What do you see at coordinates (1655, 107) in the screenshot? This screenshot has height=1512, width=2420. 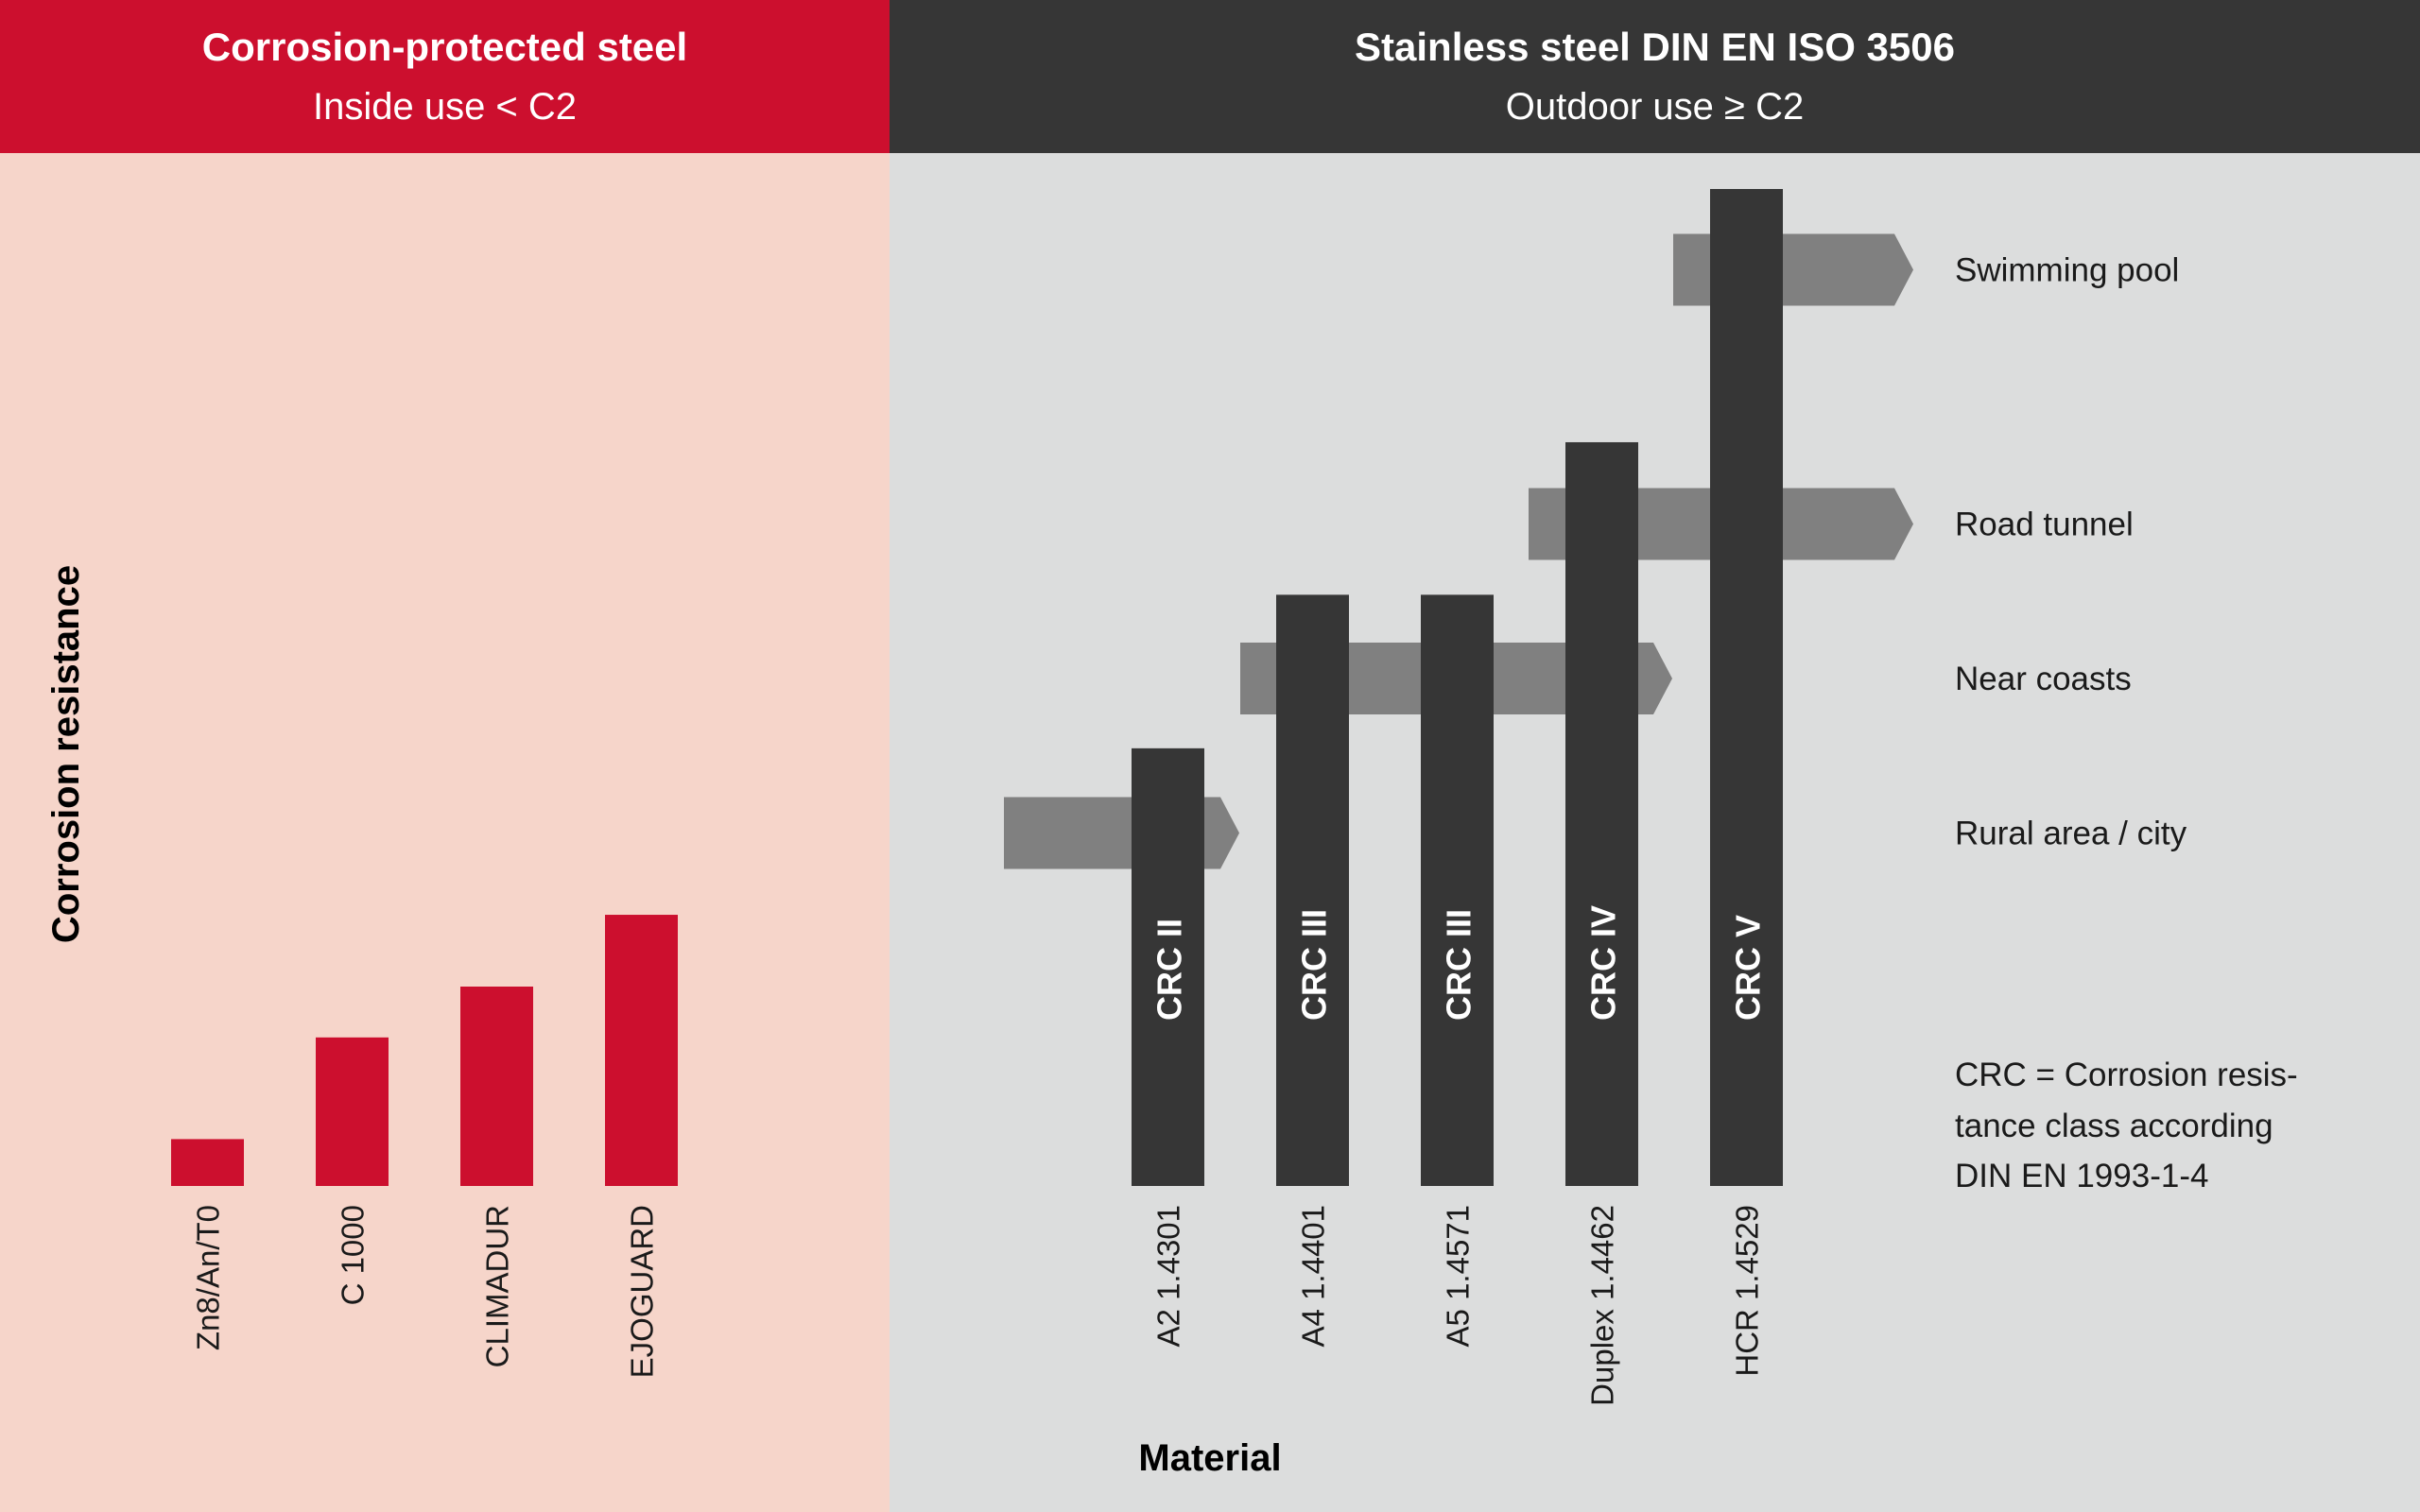 I see `header-right-subtitle: Outdoor use ≥ C2` at bounding box center [1655, 107].